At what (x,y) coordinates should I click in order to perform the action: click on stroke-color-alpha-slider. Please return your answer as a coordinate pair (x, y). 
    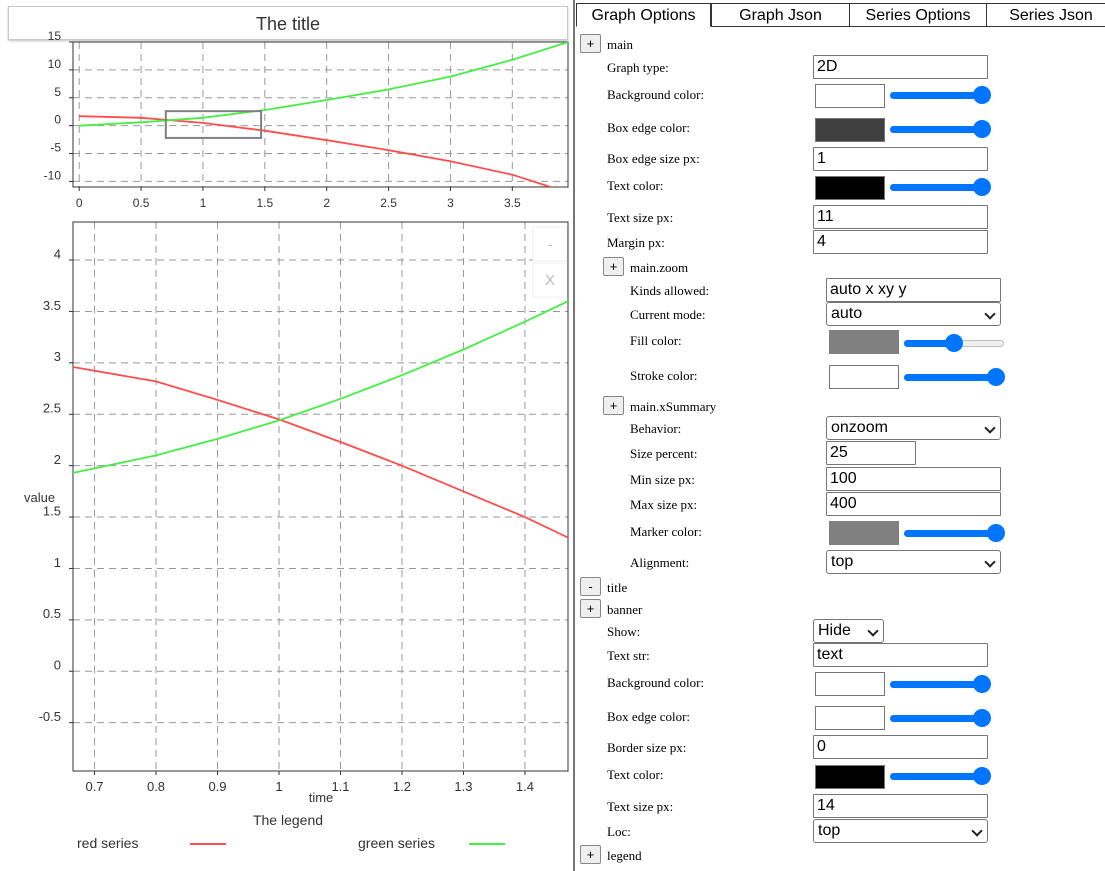
    Looking at the image, I should click on (954, 377).